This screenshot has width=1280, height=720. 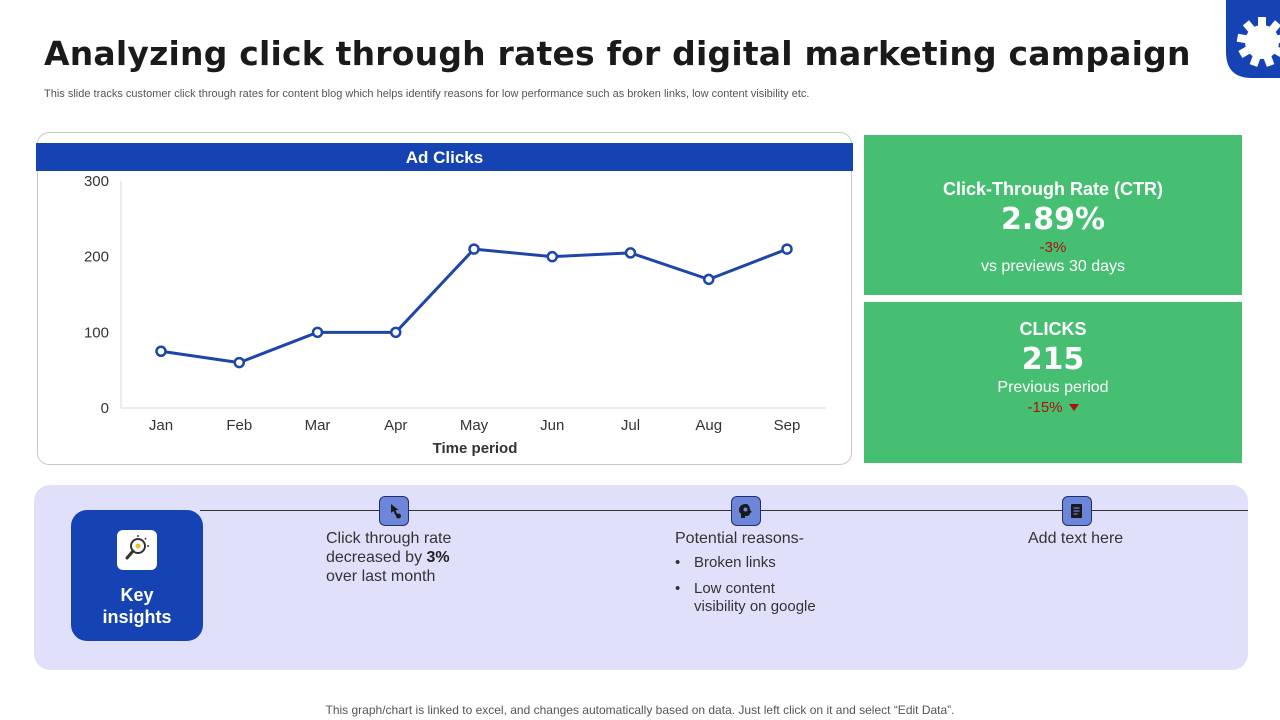 I want to click on gear-decoration-icon, so click(x=1253, y=39).